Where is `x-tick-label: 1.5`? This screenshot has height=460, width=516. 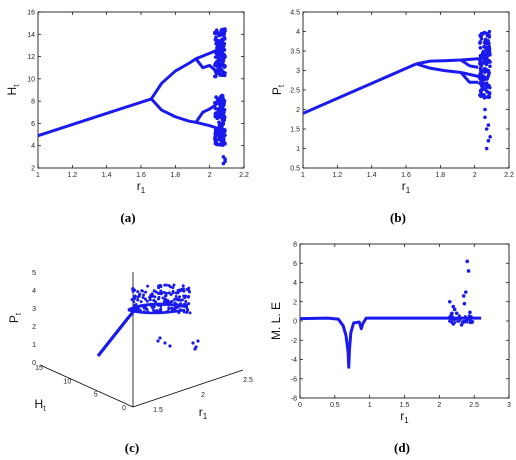 x-tick-label: 1.5 is located at coordinates (405, 405).